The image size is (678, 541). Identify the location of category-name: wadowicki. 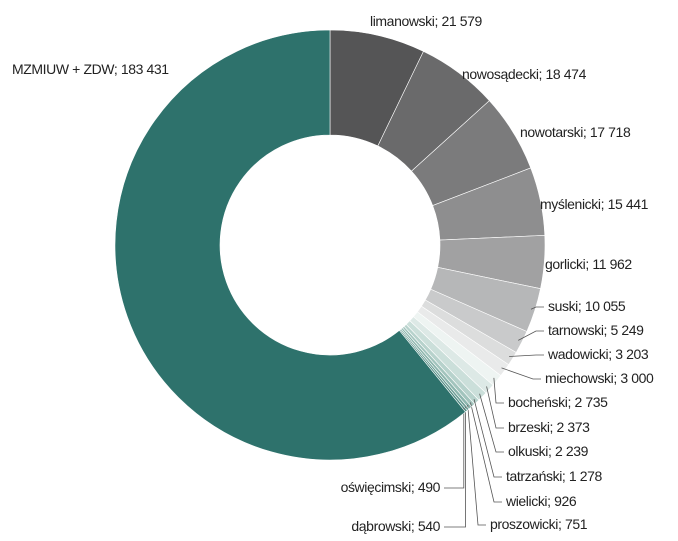
(577, 354).